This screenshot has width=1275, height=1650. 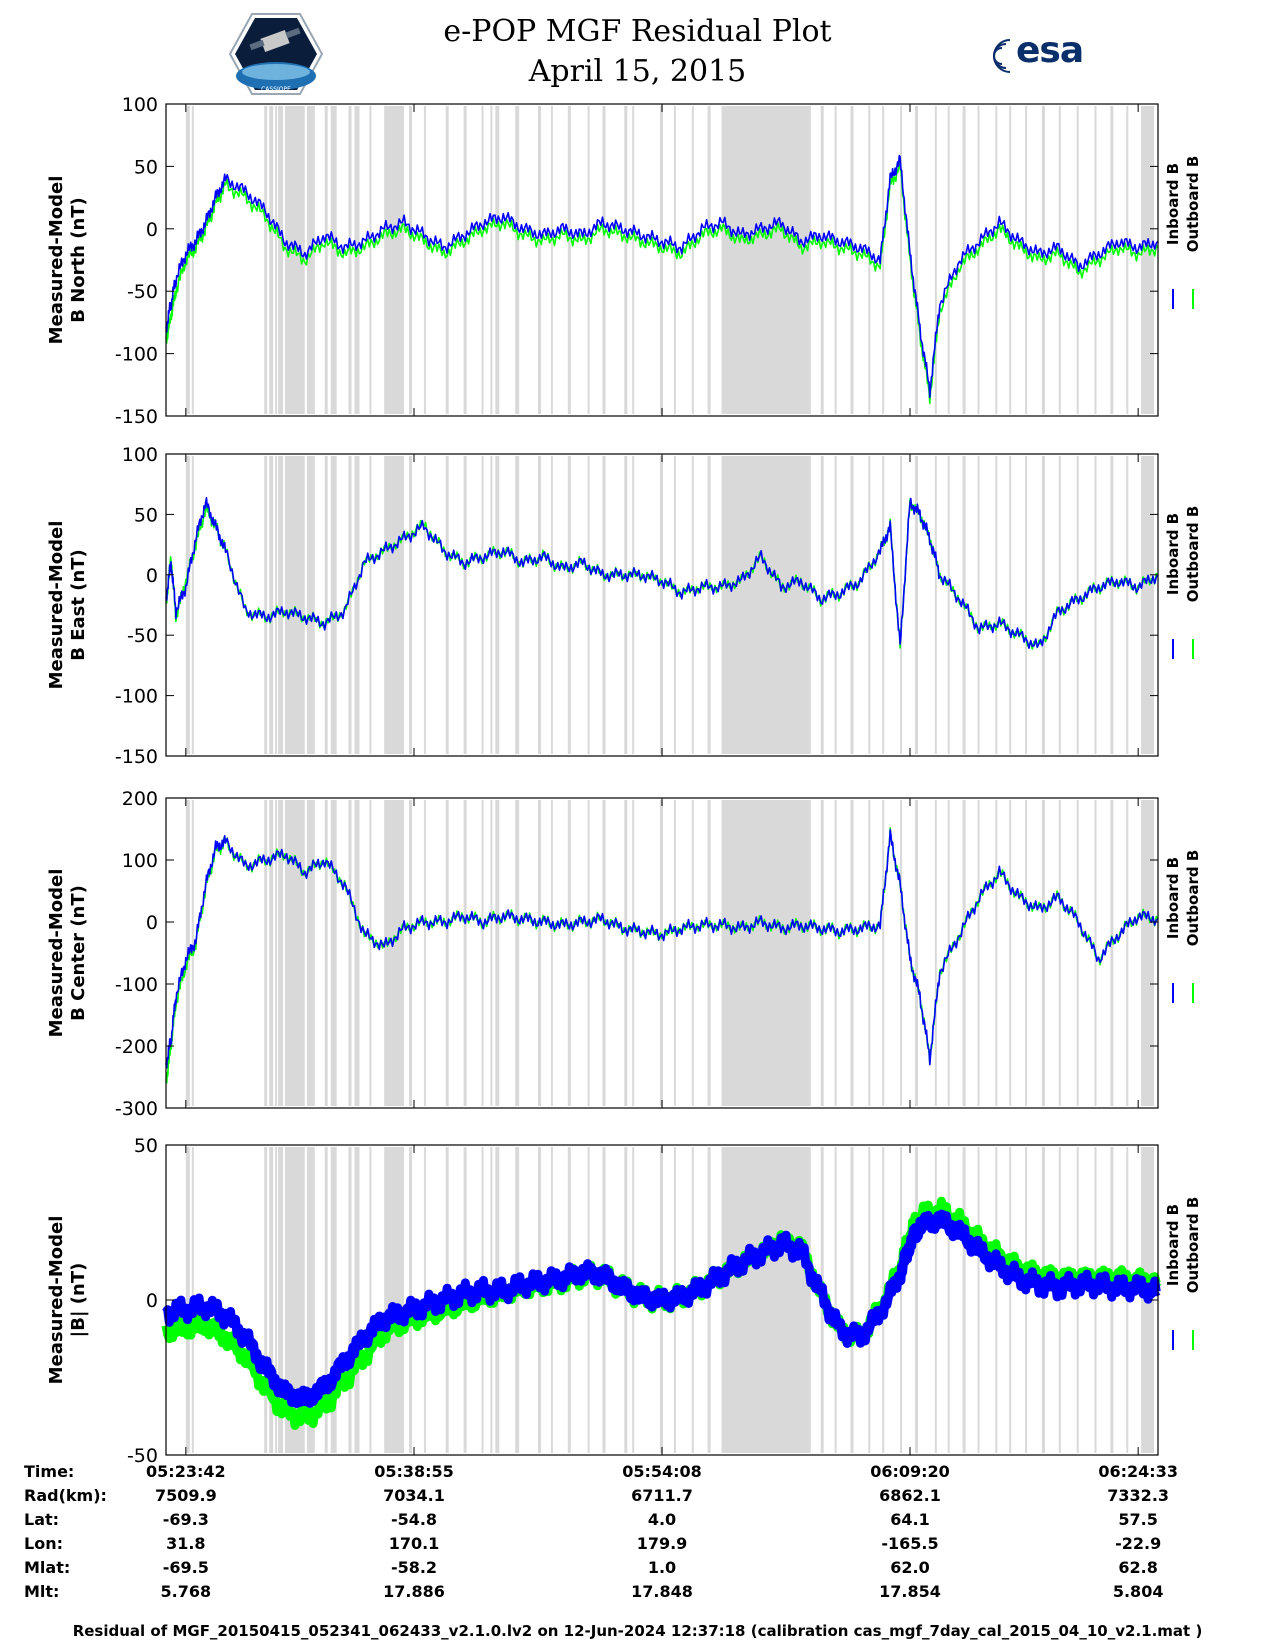 I want to click on info-label: Lat:, so click(x=42, y=1519).